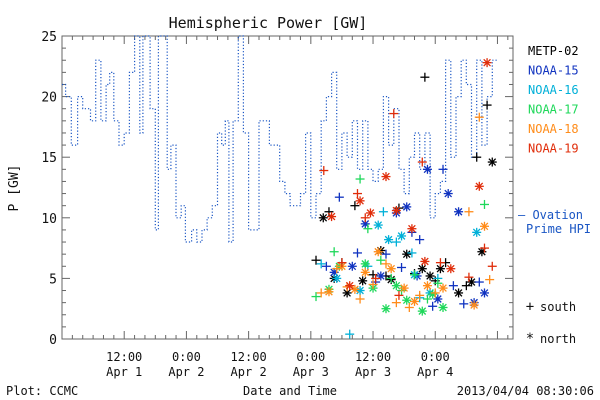 The image size is (600, 400). I want to click on marker-label-north: north, so click(558, 339).